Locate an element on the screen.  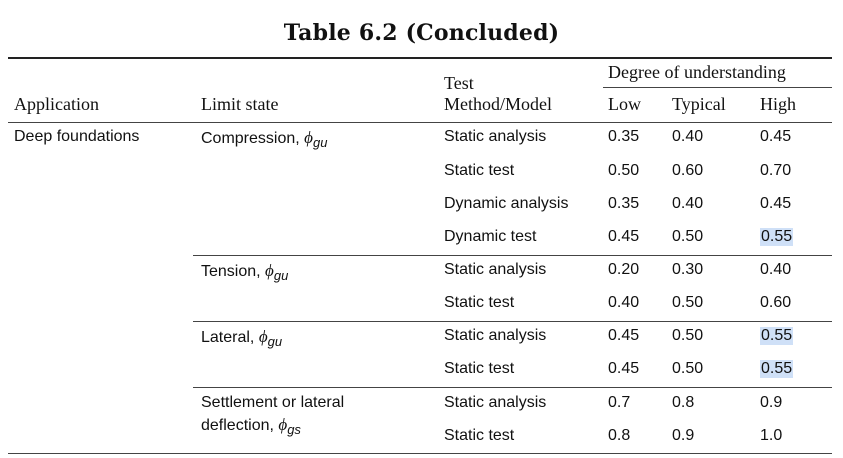
header-high: High is located at coordinates (778, 104).